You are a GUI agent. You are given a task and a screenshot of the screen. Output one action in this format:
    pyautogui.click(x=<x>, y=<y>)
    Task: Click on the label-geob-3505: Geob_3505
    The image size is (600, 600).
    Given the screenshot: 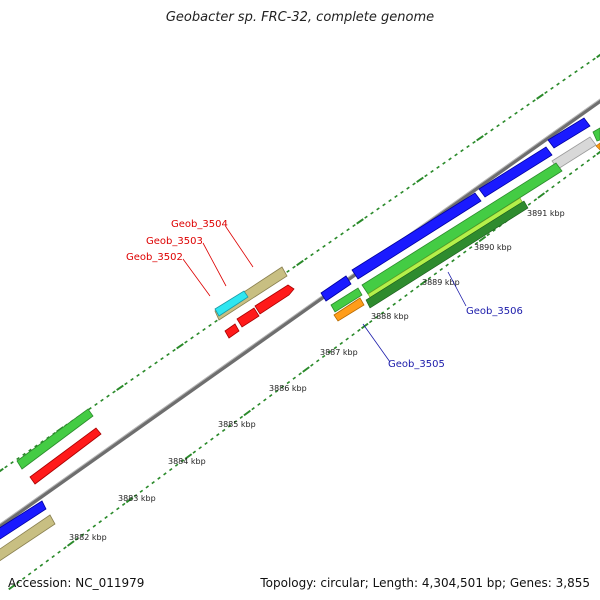 What is the action you would take?
    pyautogui.click(x=416, y=364)
    